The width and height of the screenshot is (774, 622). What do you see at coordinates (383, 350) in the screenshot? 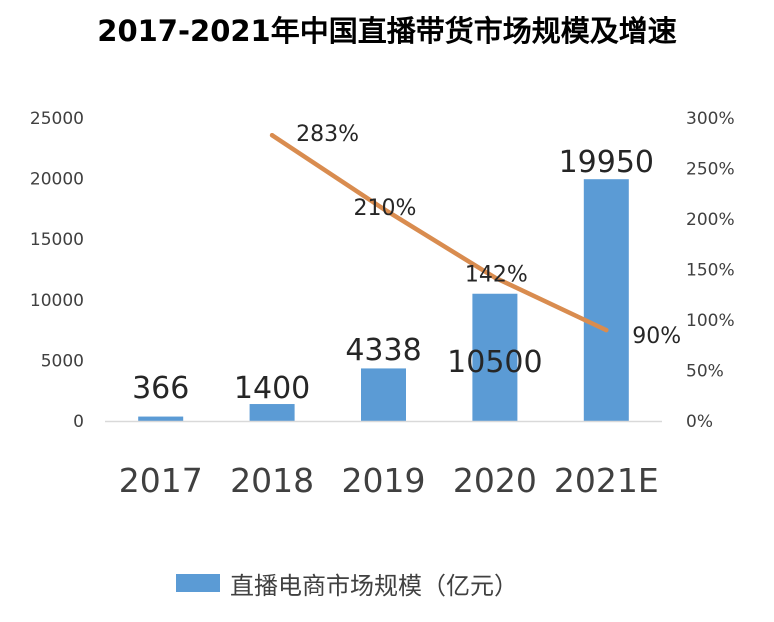
I see `bar-value-label: 4338` at bounding box center [383, 350].